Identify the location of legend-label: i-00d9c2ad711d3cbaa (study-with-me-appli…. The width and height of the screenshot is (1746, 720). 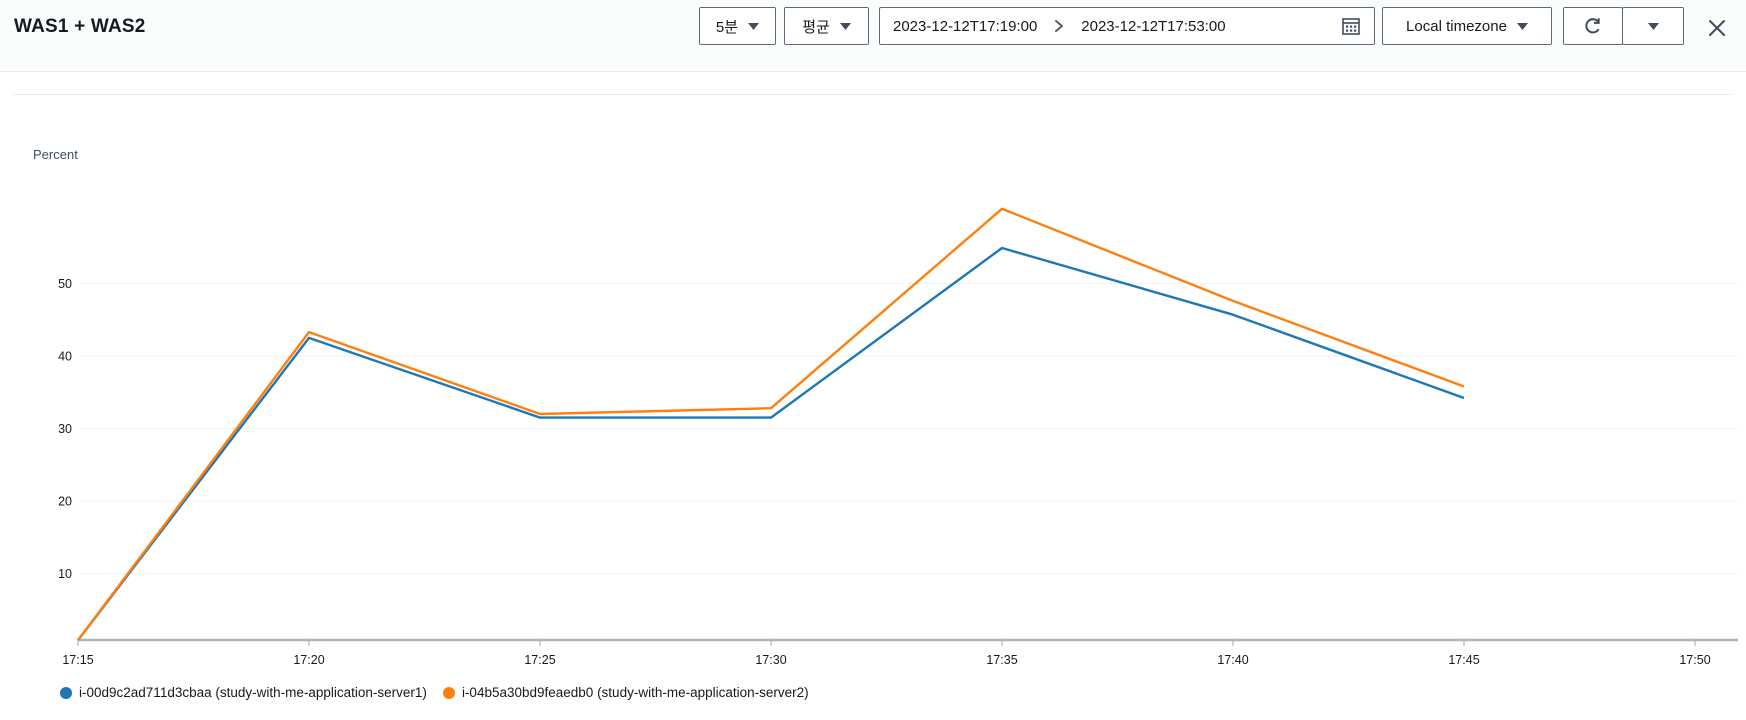
(253, 692).